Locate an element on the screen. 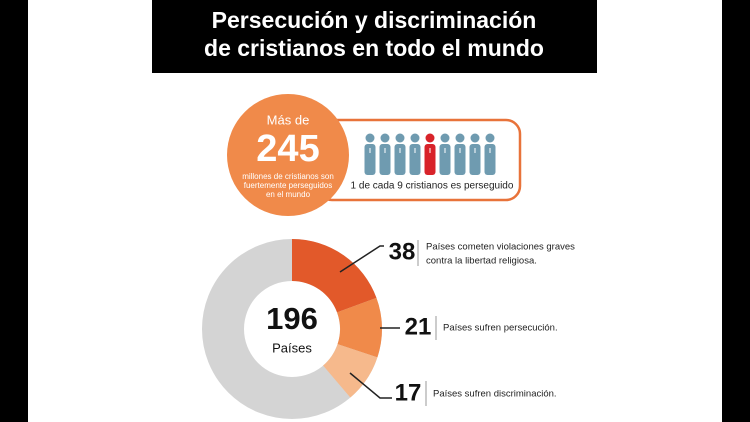 The height and width of the screenshot is (422, 750). stat-circle is located at coordinates (288, 155).